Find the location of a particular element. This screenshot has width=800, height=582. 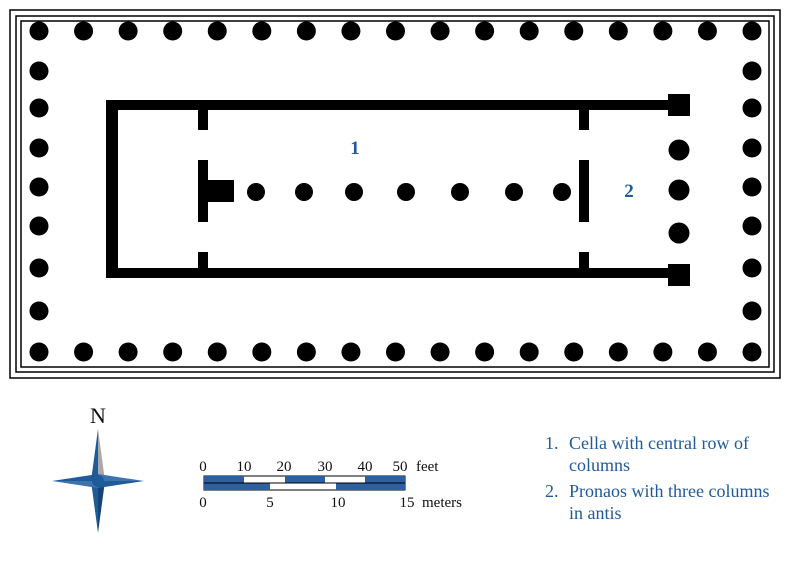

east-cross-wall-south is located at coordinates (584, 260).